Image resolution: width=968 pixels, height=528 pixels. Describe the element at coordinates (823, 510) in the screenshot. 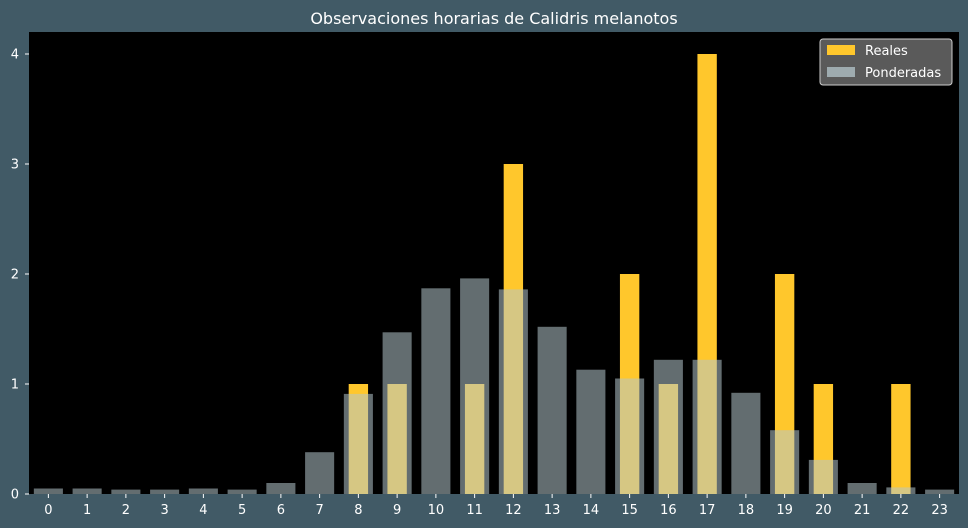

I see `x-tick-label-20: 20` at that location.